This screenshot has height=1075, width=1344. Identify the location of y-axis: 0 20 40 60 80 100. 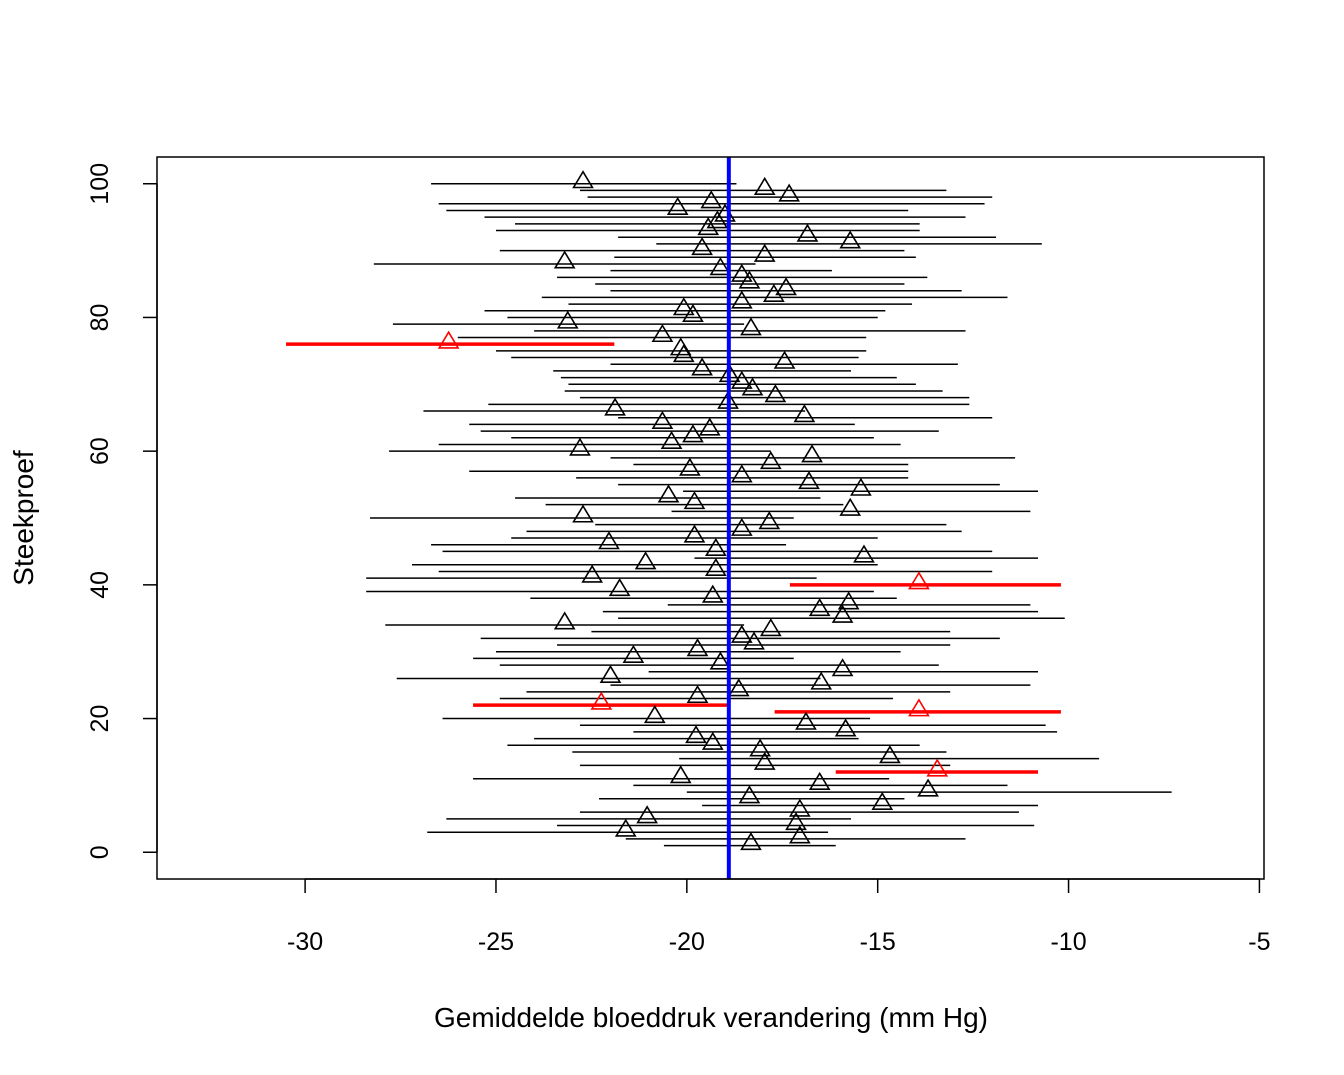
(122, 511).